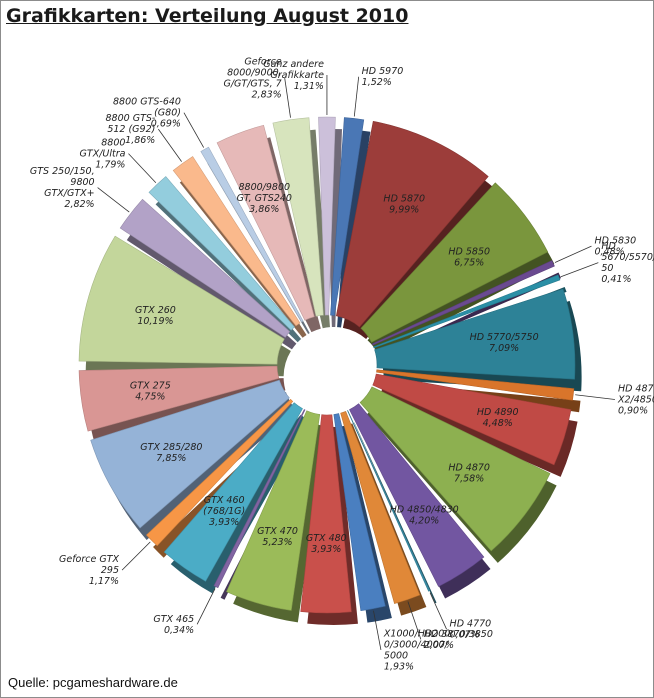 This screenshot has width=654, height=698. Describe the element at coordinates (264, 198) in the screenshot. I see `slice-label: 8800/9800 GT, GTS240 3,86%` at that location.